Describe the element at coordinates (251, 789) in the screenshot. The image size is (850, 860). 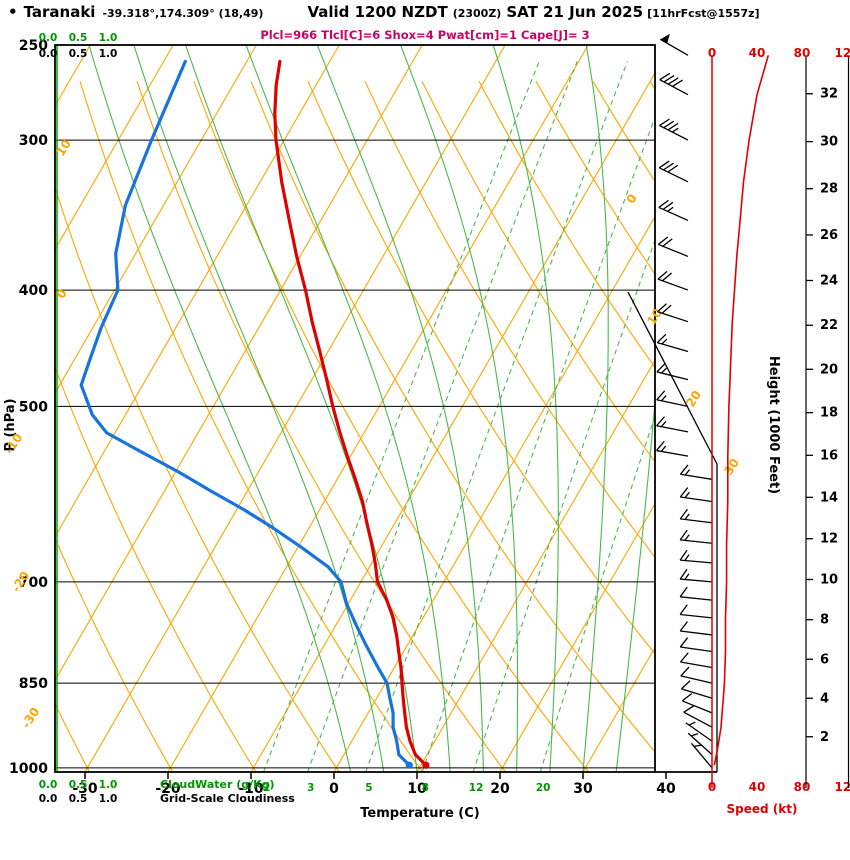
I see `svg-text: -10` at that location.